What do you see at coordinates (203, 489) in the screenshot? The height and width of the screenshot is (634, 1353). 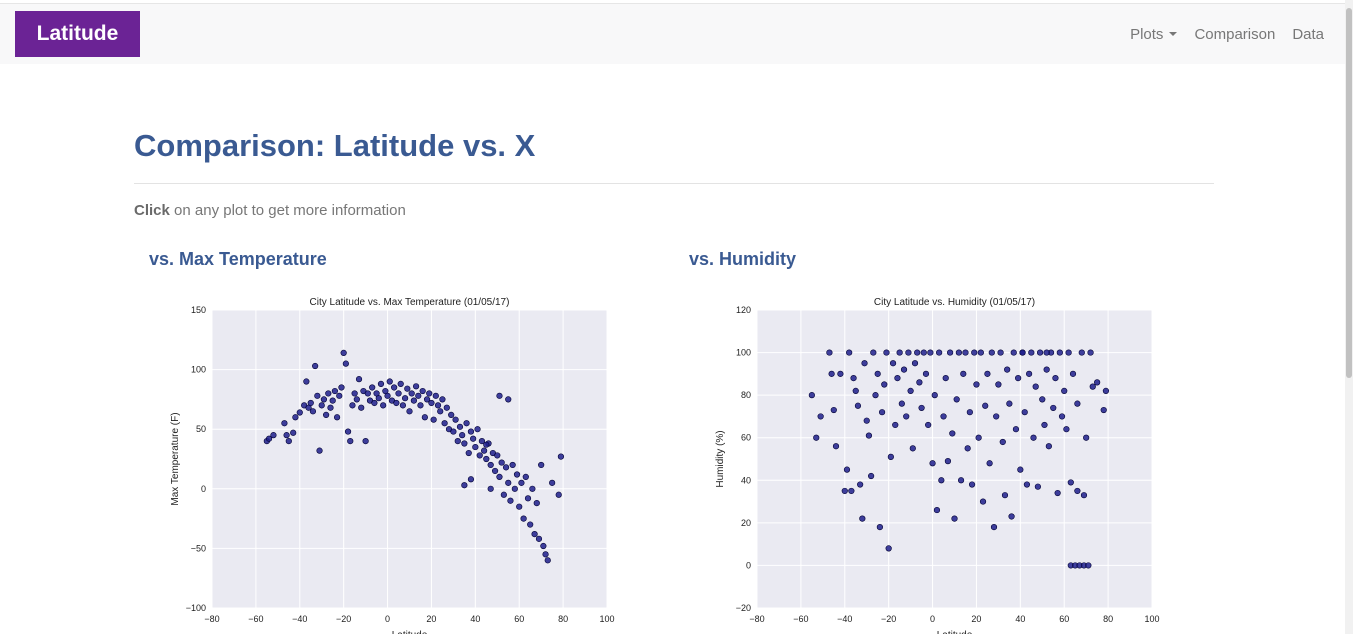 I see `y-tick-label: 0` at bounding box center [203, 489].